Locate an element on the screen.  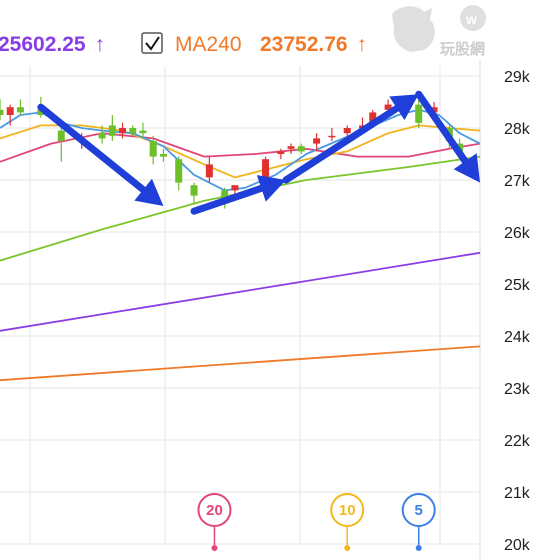
logo-badge-letter-icon: w is located at coordinates (471, 19).